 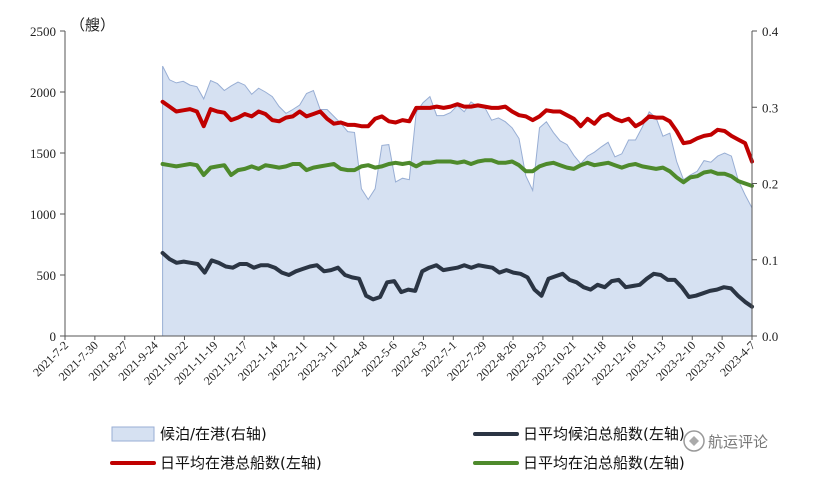 What do you see at coordinates (47, 184) in the screenshot?
I see `left-axis-ticks: 0 500 1000 1500 2000 2500` at bounding box center [47, 184].